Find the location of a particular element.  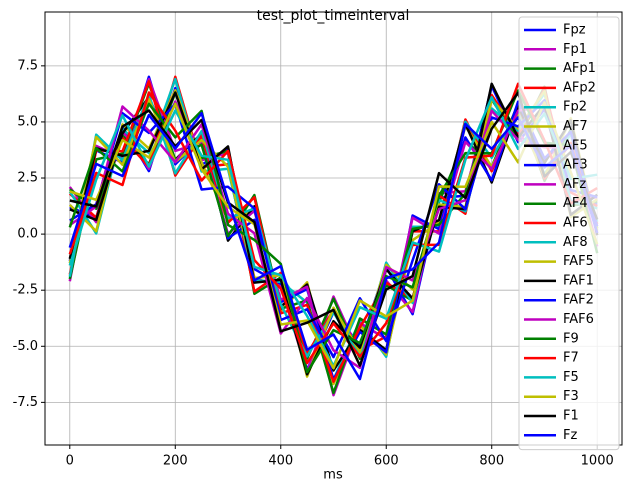

legend-label: FAF1 is located at coordinates (578, 280).